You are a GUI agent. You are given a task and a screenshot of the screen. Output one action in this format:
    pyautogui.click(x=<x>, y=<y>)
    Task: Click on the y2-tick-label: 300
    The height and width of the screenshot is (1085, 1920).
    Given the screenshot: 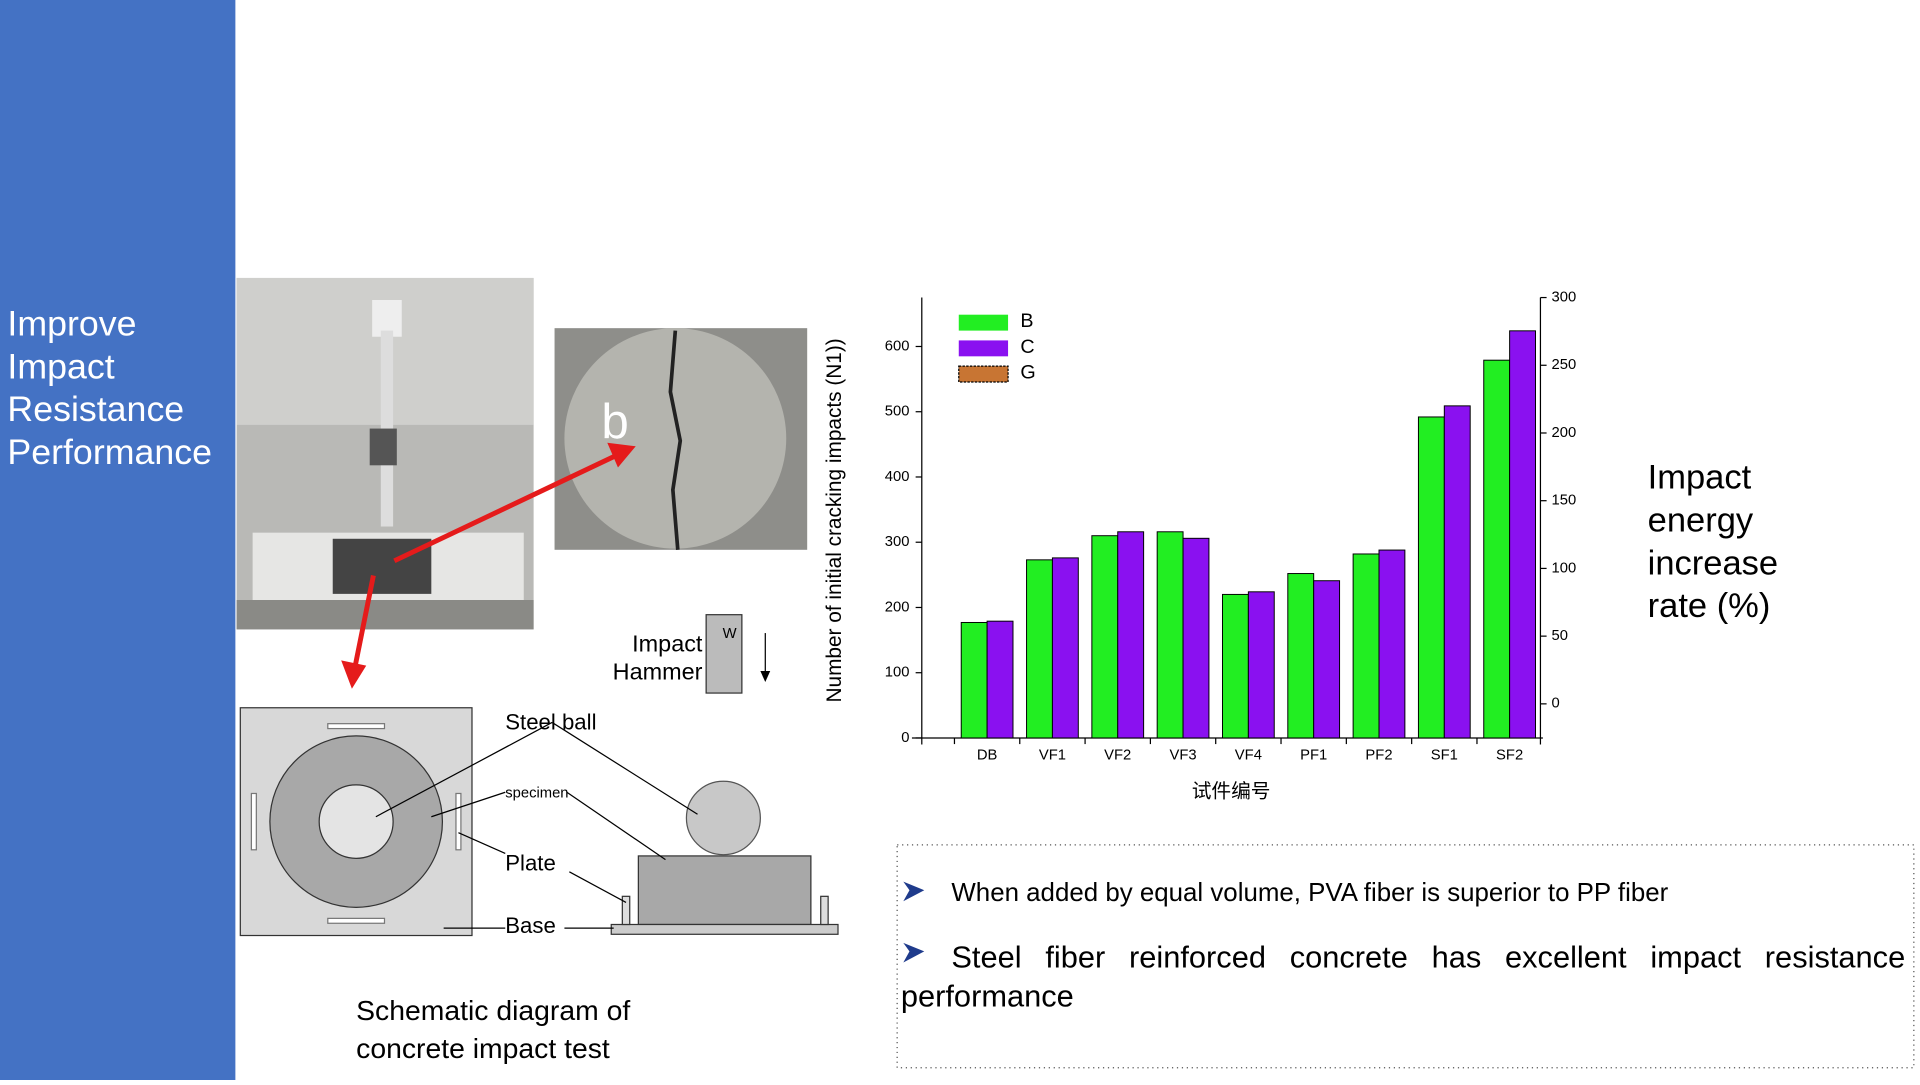 What is the action you would take?
    pyautogui.click(x=1564, y=297)
    